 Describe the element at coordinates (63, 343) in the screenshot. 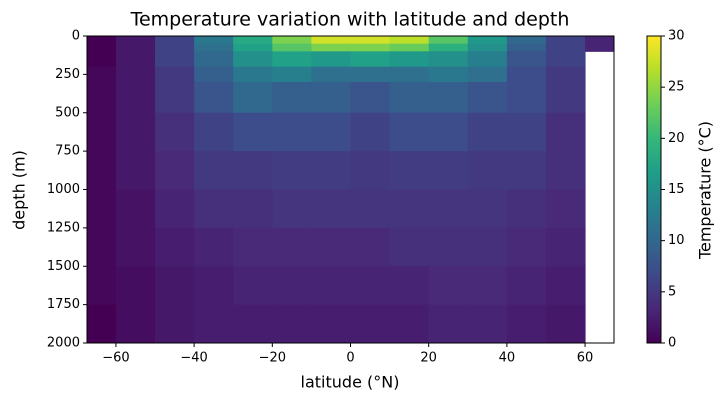

I see `y-tick-label: 2000` at that location.